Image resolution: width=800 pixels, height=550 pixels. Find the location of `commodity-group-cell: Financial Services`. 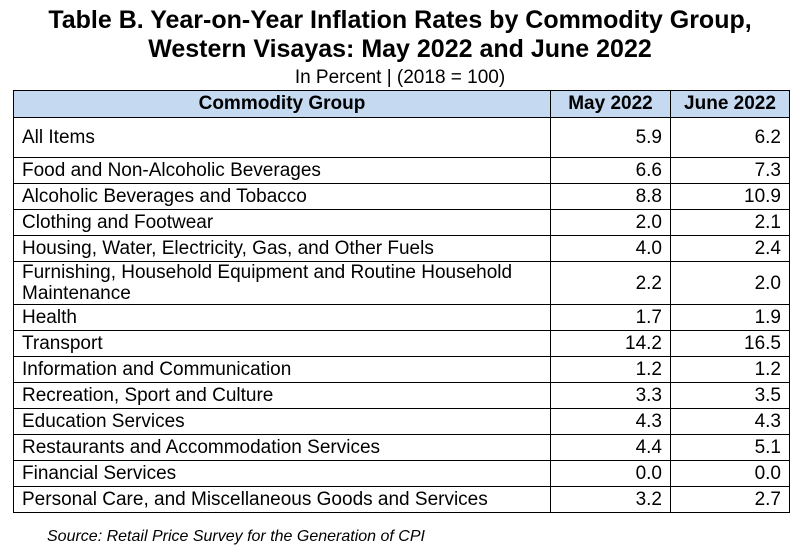

commodity-group-cell: Financial Services is located at coordinates (282, 473).